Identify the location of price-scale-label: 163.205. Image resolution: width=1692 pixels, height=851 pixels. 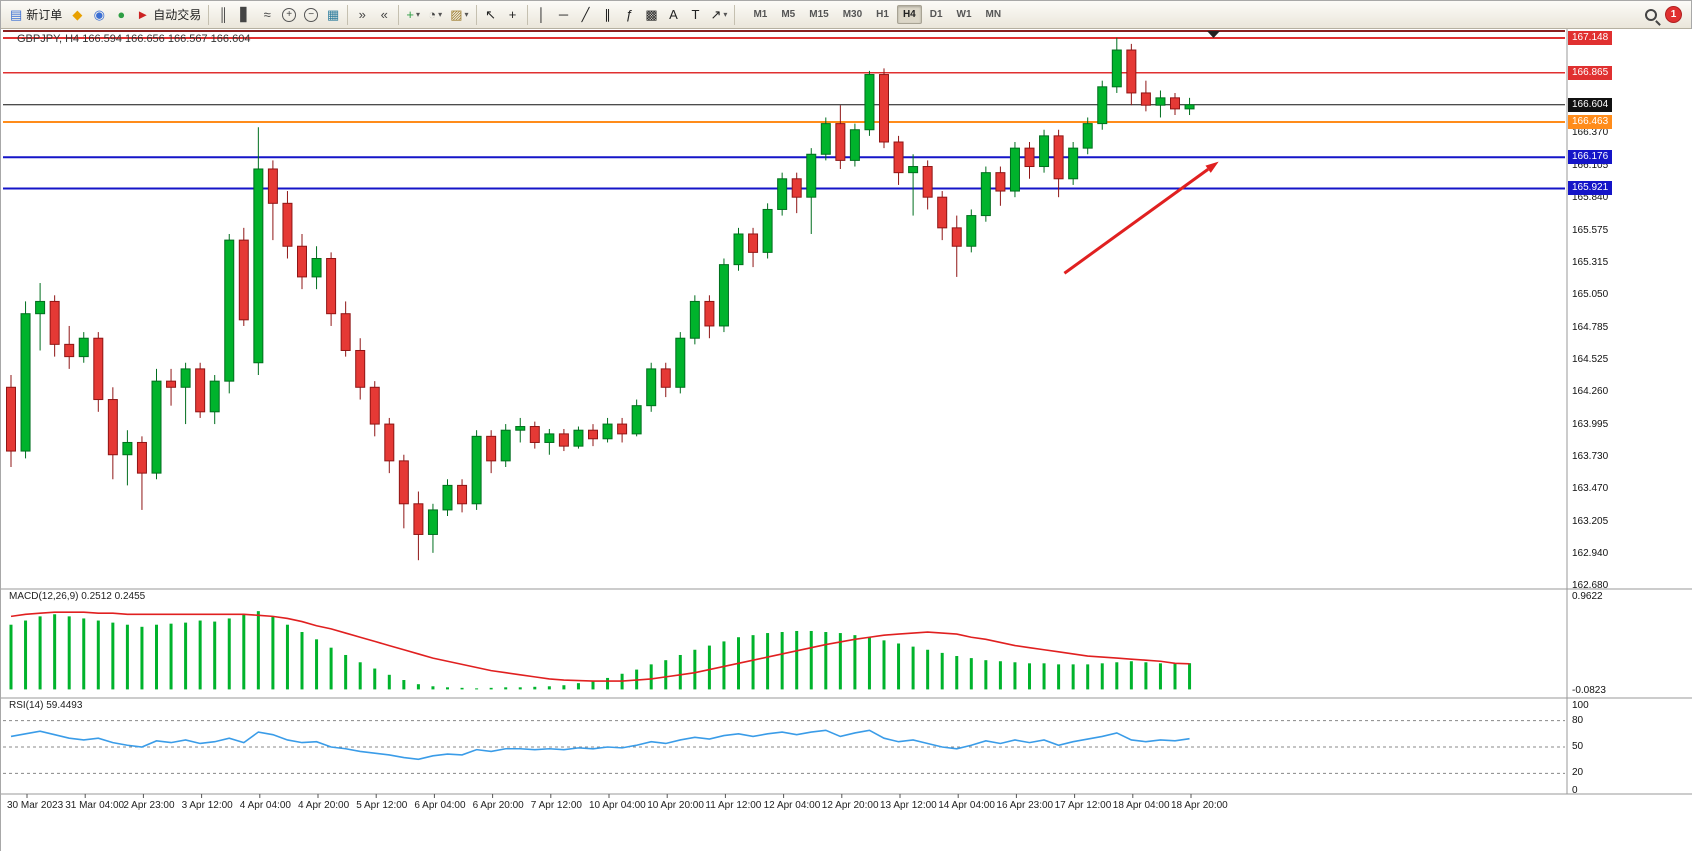
(1590, 521).